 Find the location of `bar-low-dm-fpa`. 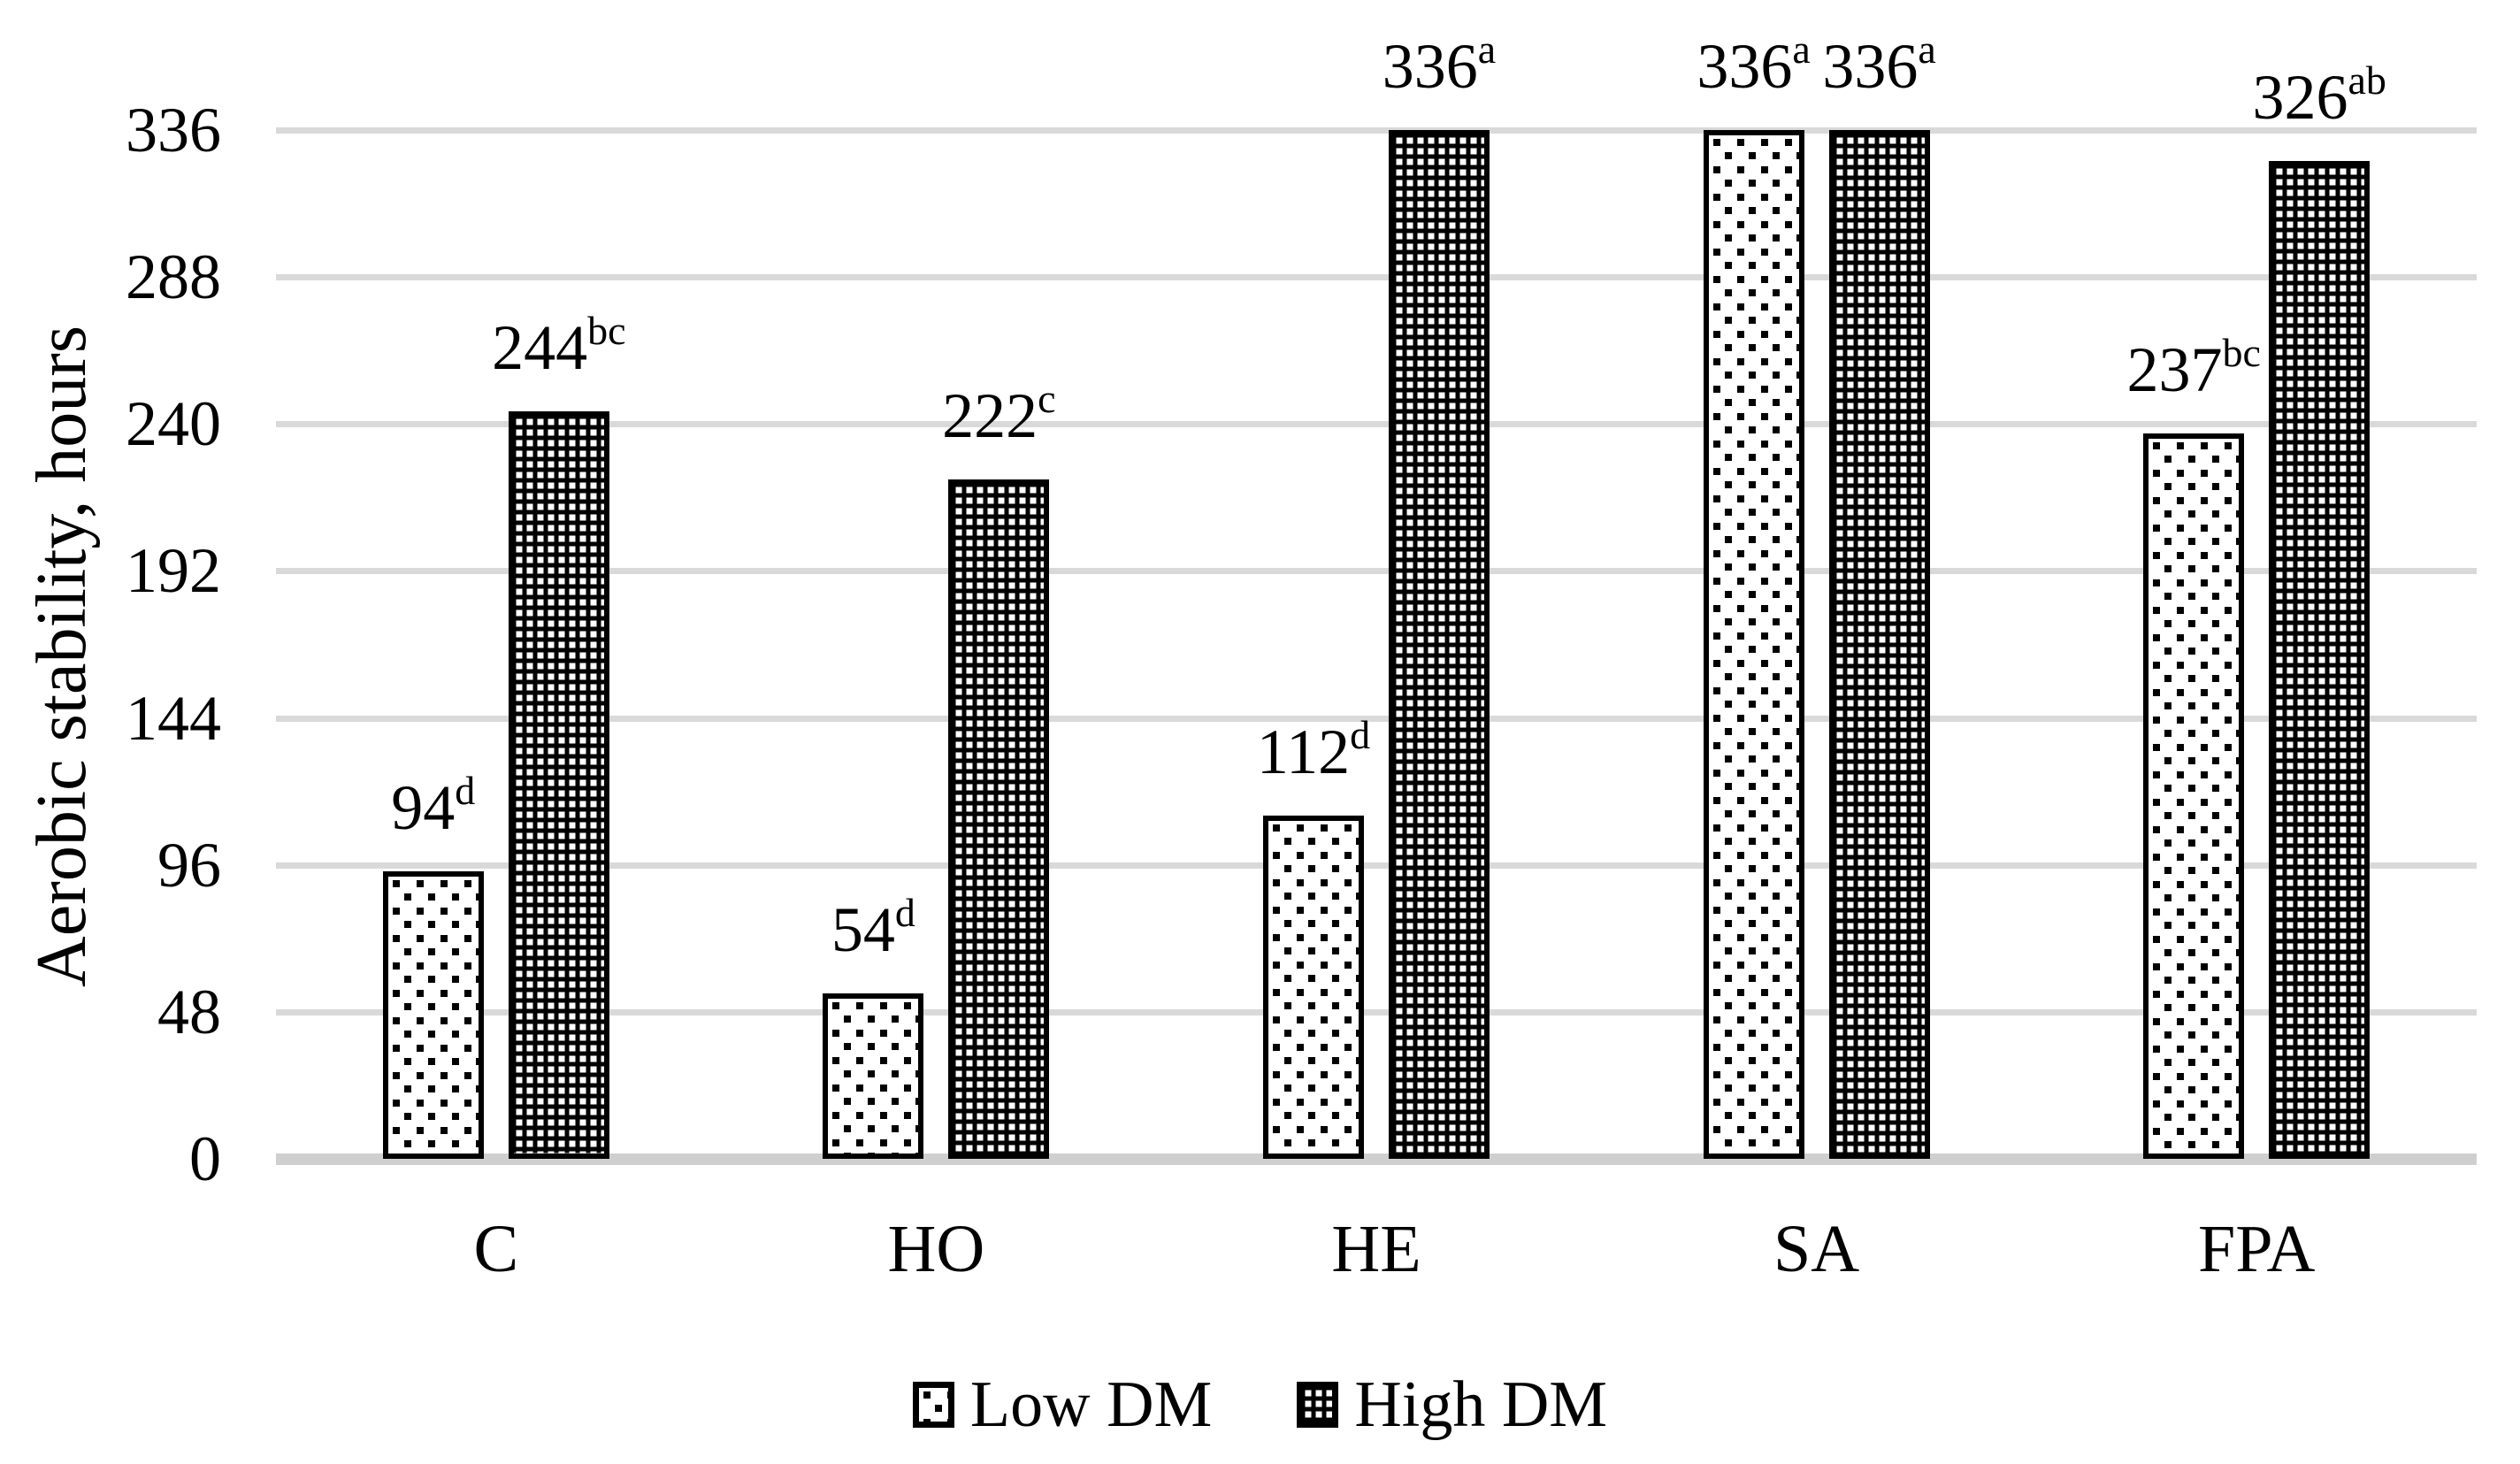

bar-low-dm-fpa is located at coordinates (2194, 796).